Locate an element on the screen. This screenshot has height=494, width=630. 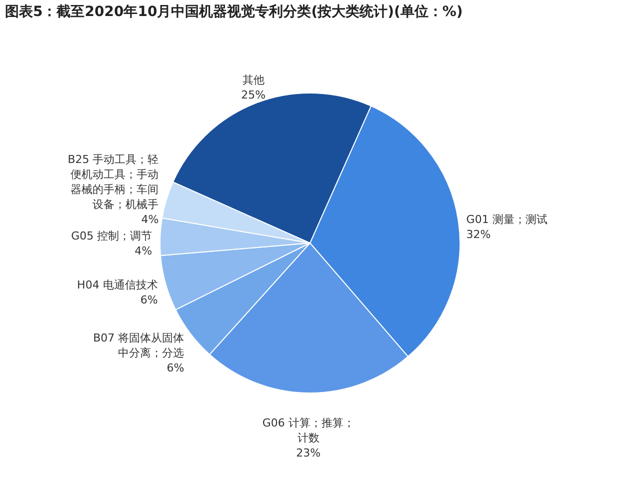
slice-label: G06 计算；推算；计数 is located at coordinates (308, 430).